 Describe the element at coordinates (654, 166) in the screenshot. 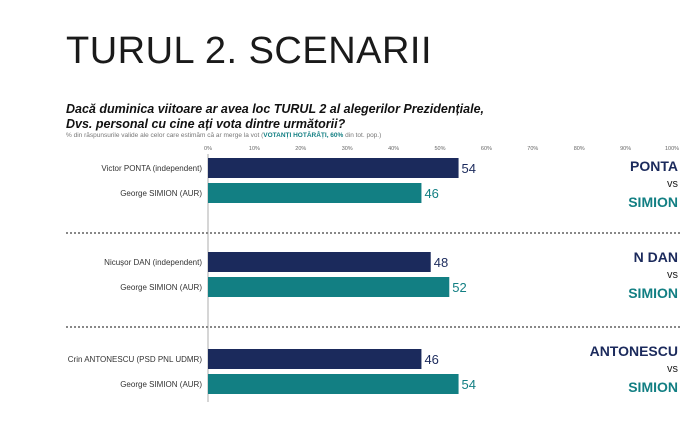

I see `scenario-1-candidate-a: PONTA` at that location.